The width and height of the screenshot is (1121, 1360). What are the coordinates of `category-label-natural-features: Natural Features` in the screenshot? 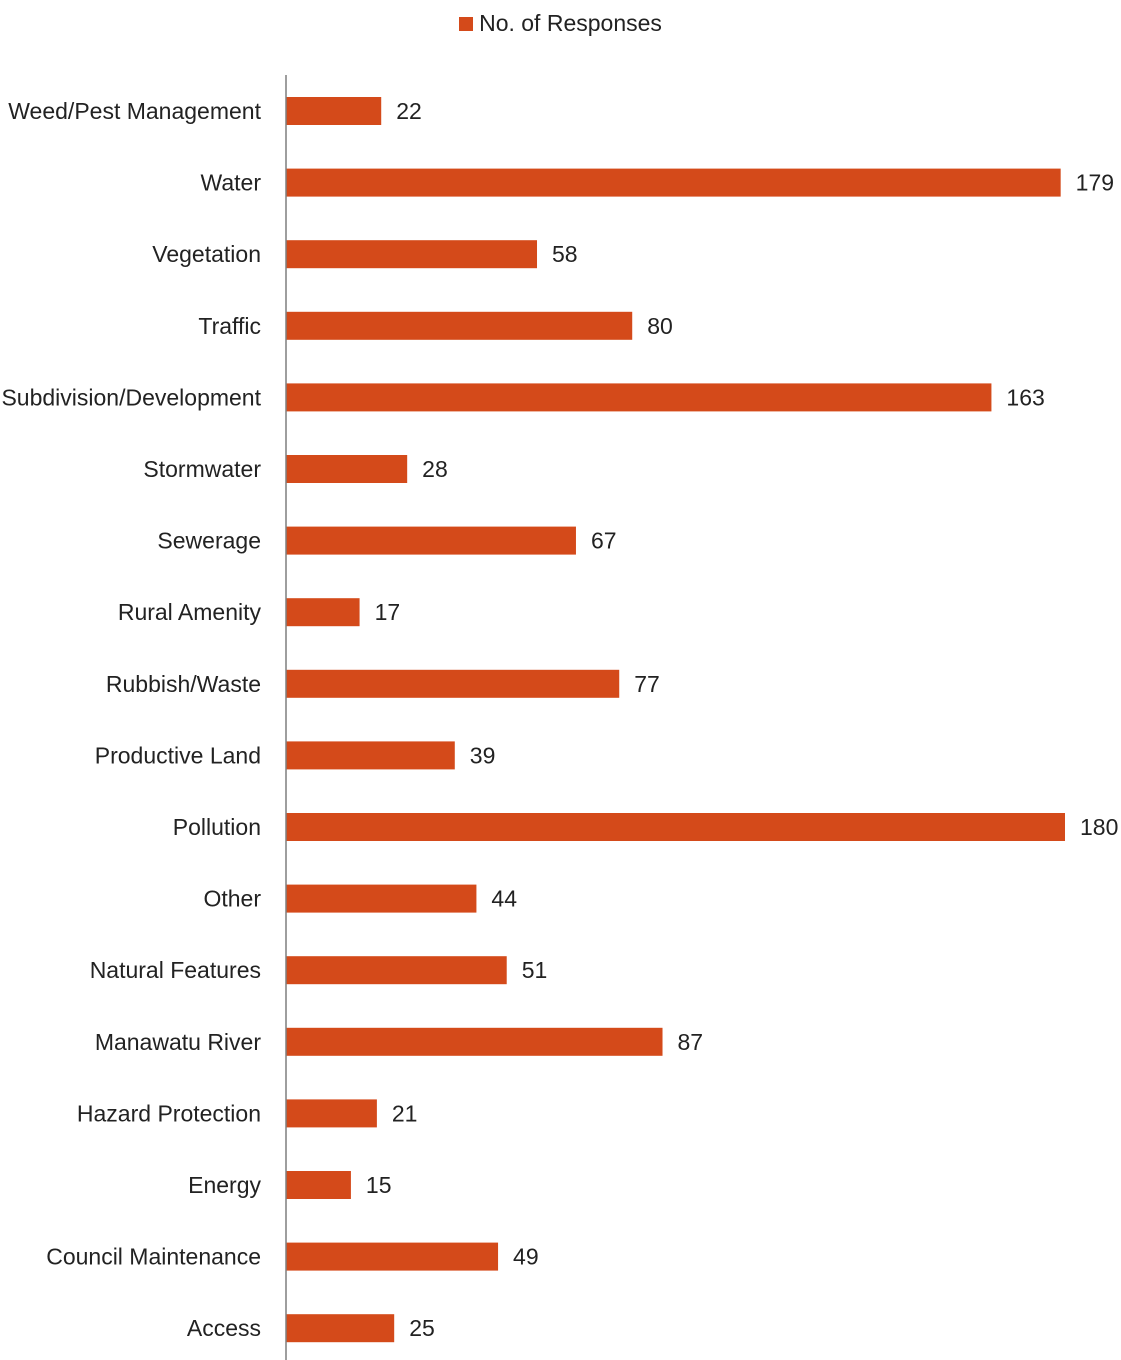 It's located at (175, 970).